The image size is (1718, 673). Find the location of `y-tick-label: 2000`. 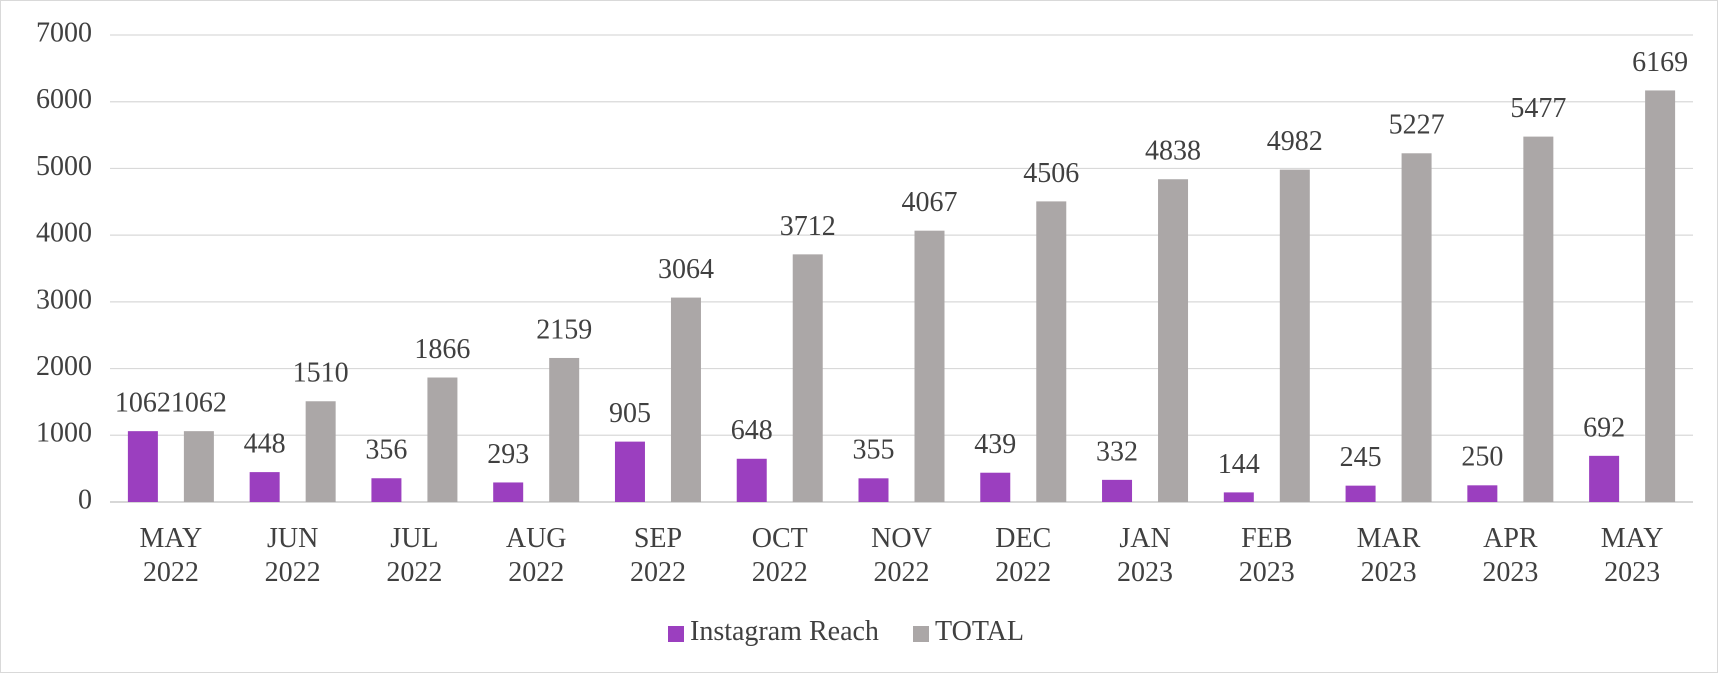

y-tick-label: 2000 is located at coordinates (64, 366).